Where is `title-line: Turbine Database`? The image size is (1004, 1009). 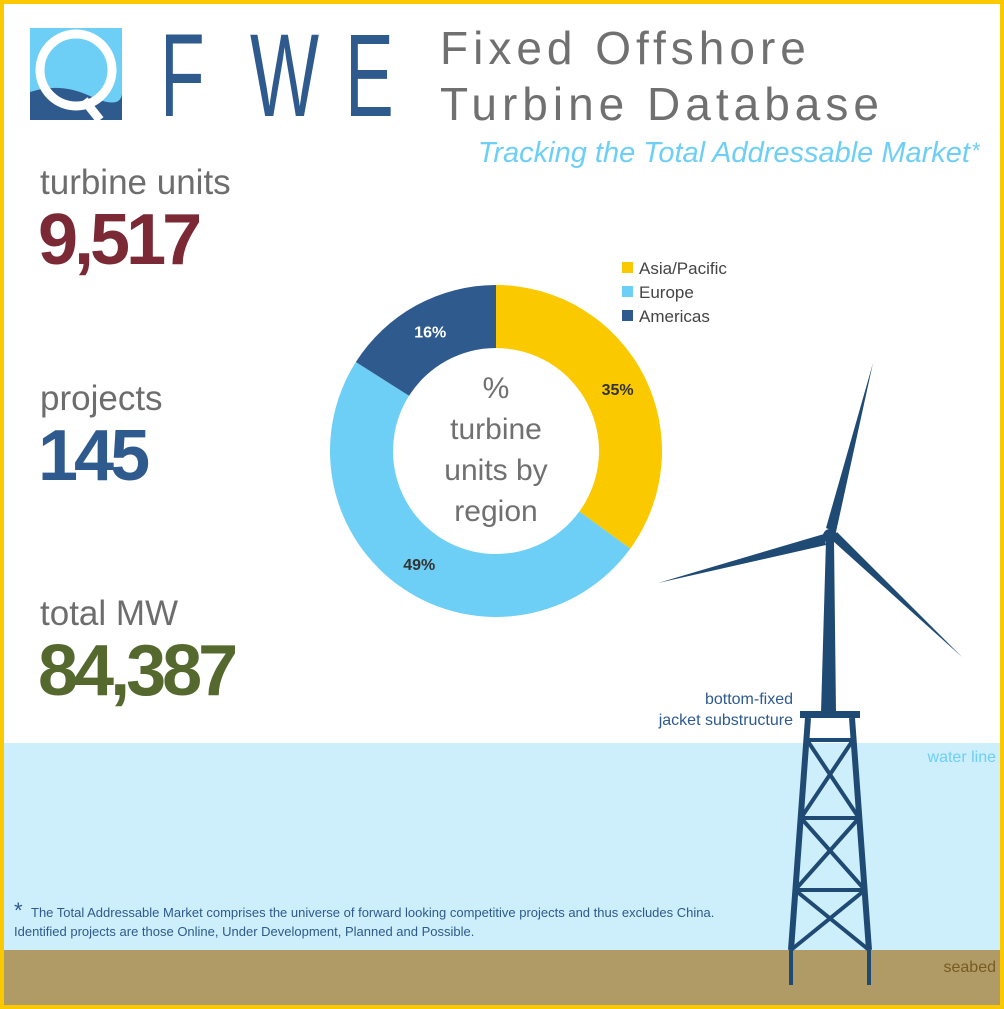
title-line: Turbine Database is located at coordinates (662, 104).